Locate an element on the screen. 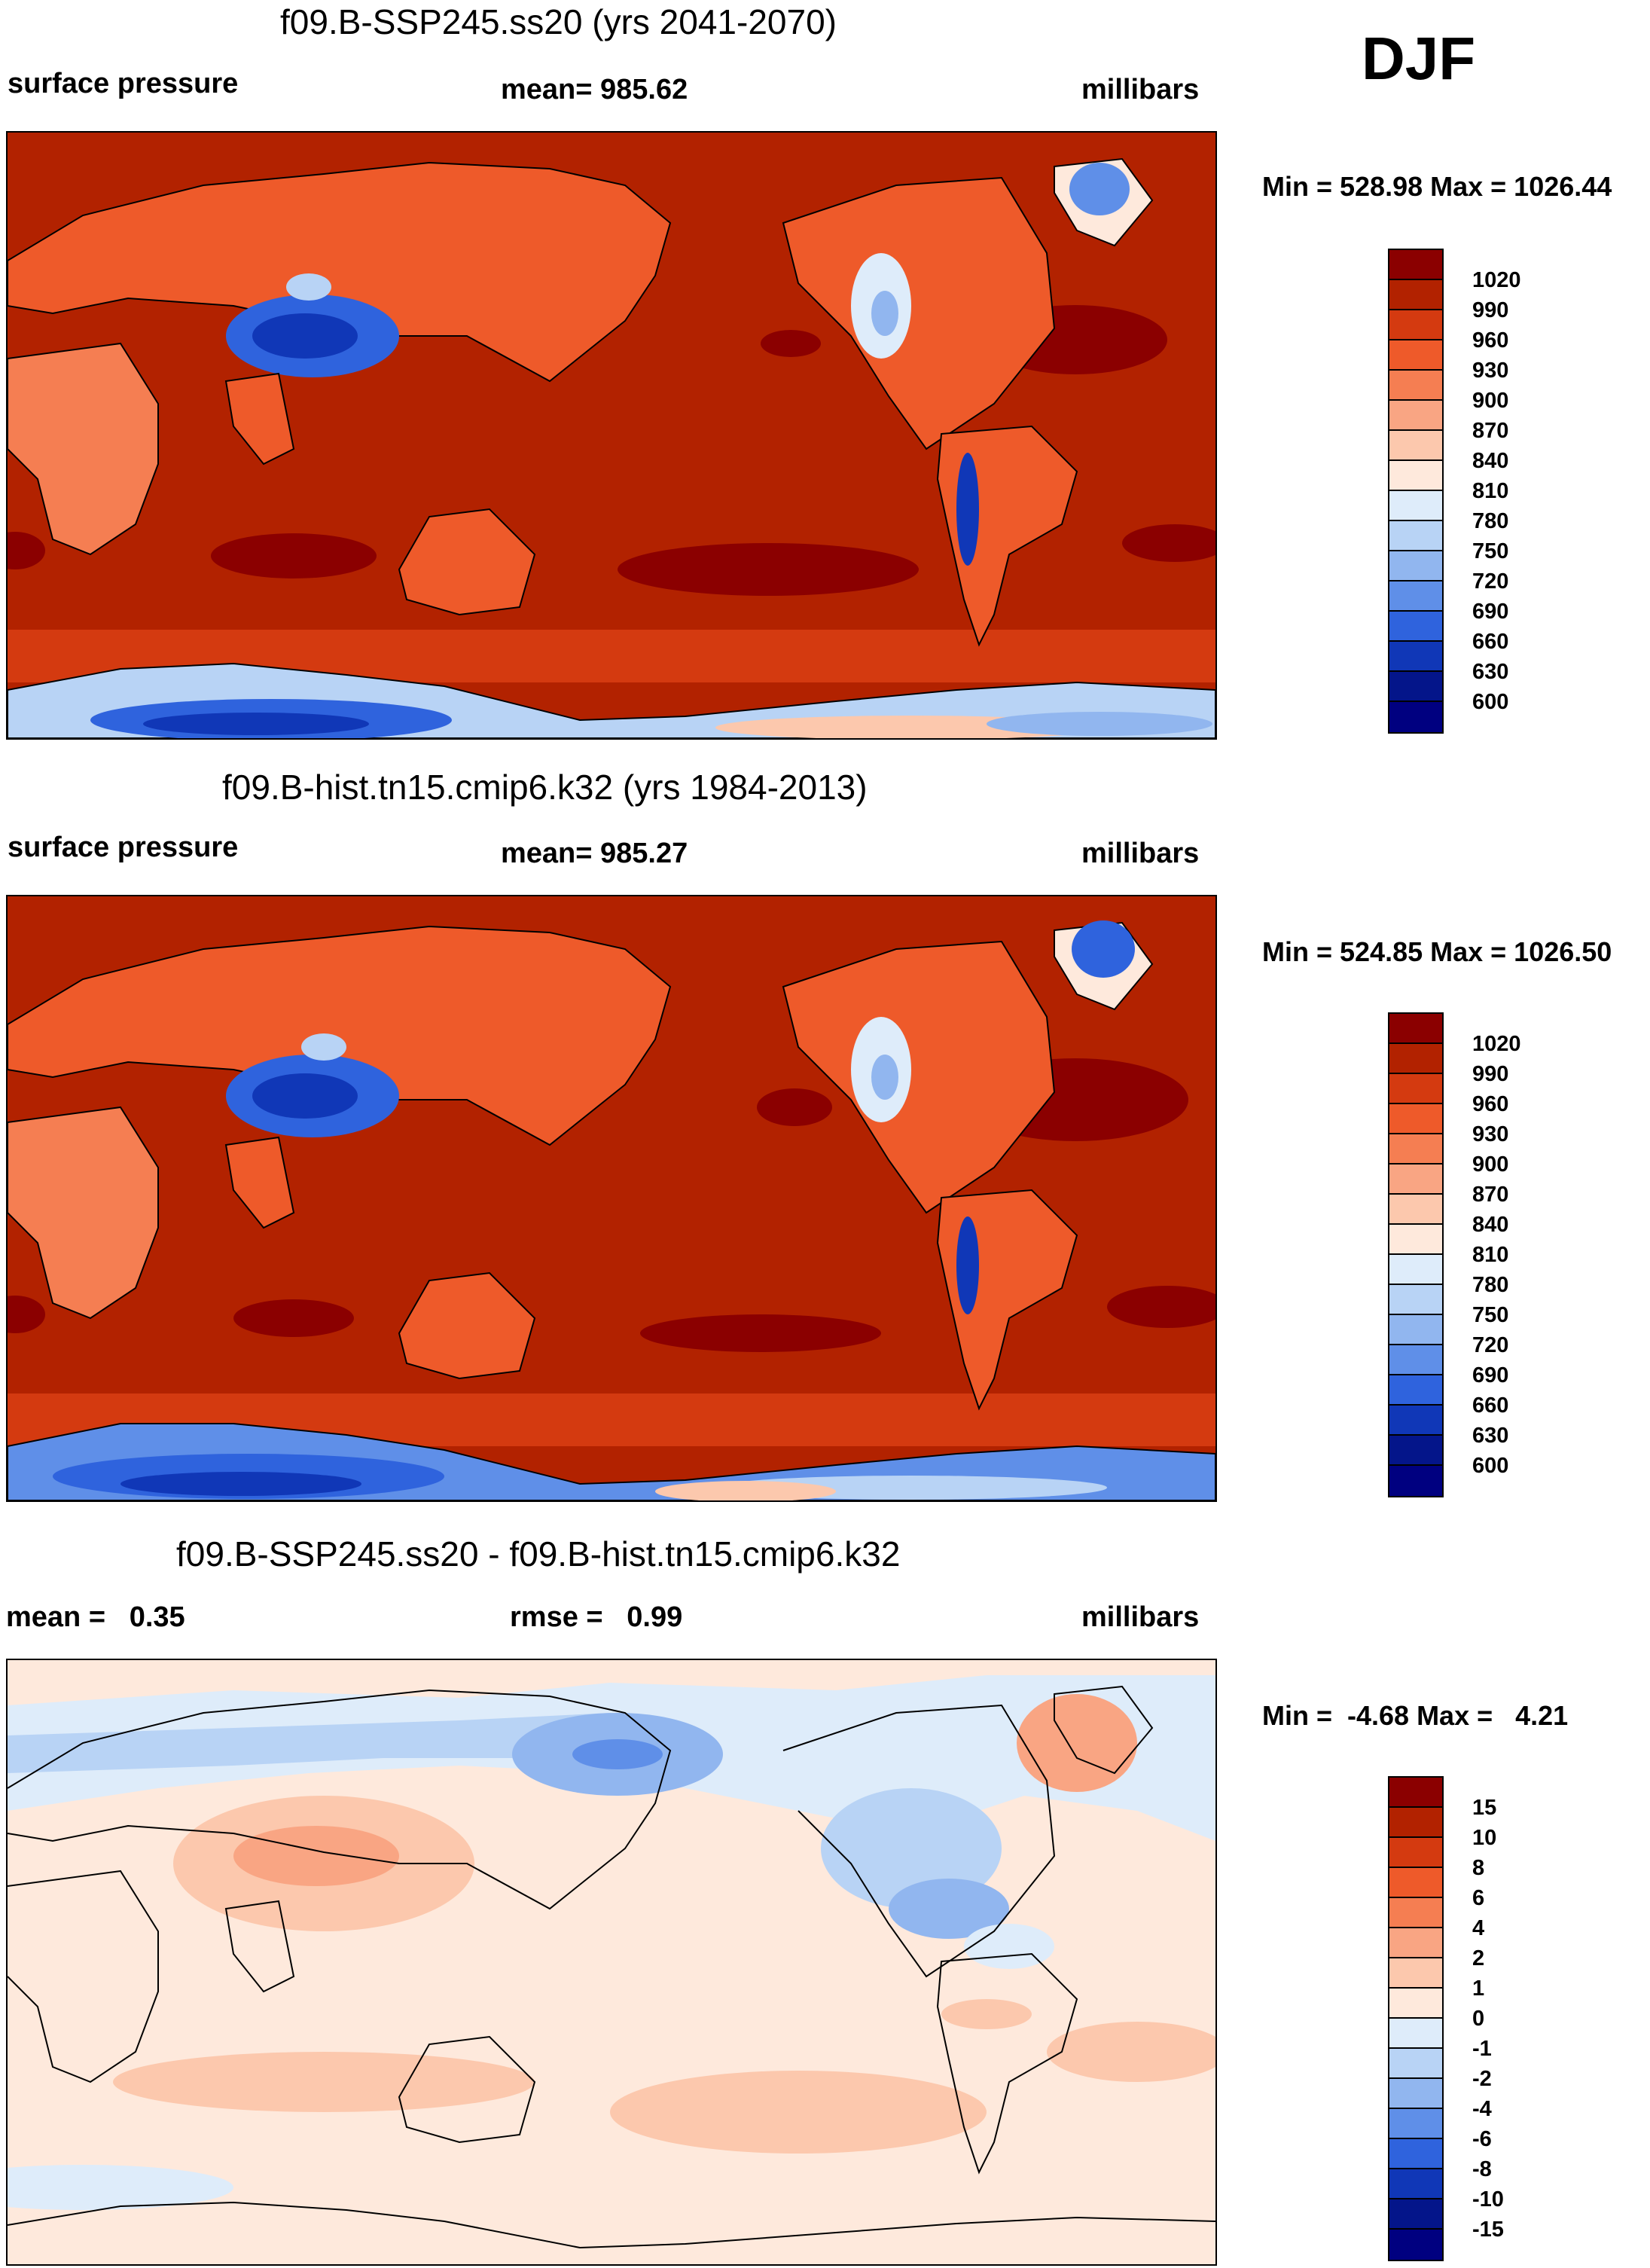  panel-3-minmax: Min = -4.68 Max = 4.21 is located at coordinates (1415, 1716).